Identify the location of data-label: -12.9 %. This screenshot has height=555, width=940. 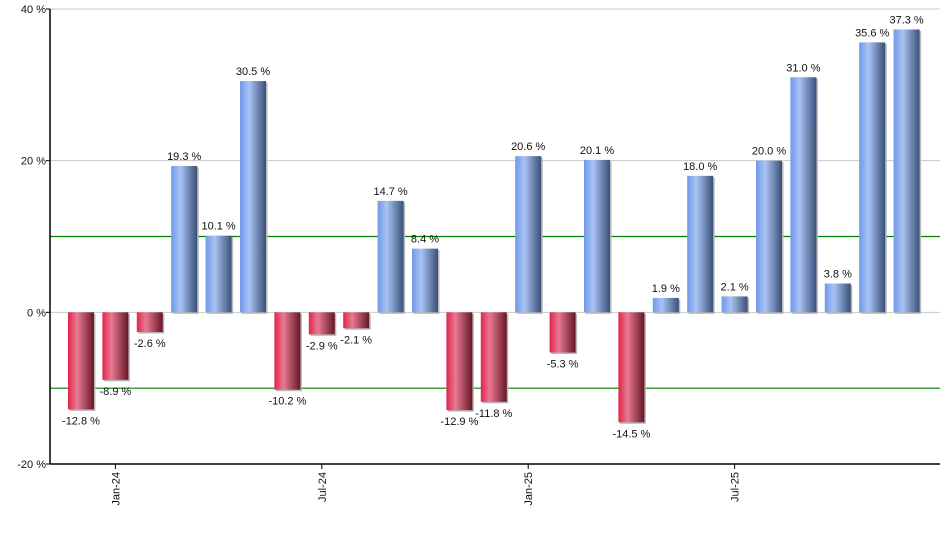
(459, 422).